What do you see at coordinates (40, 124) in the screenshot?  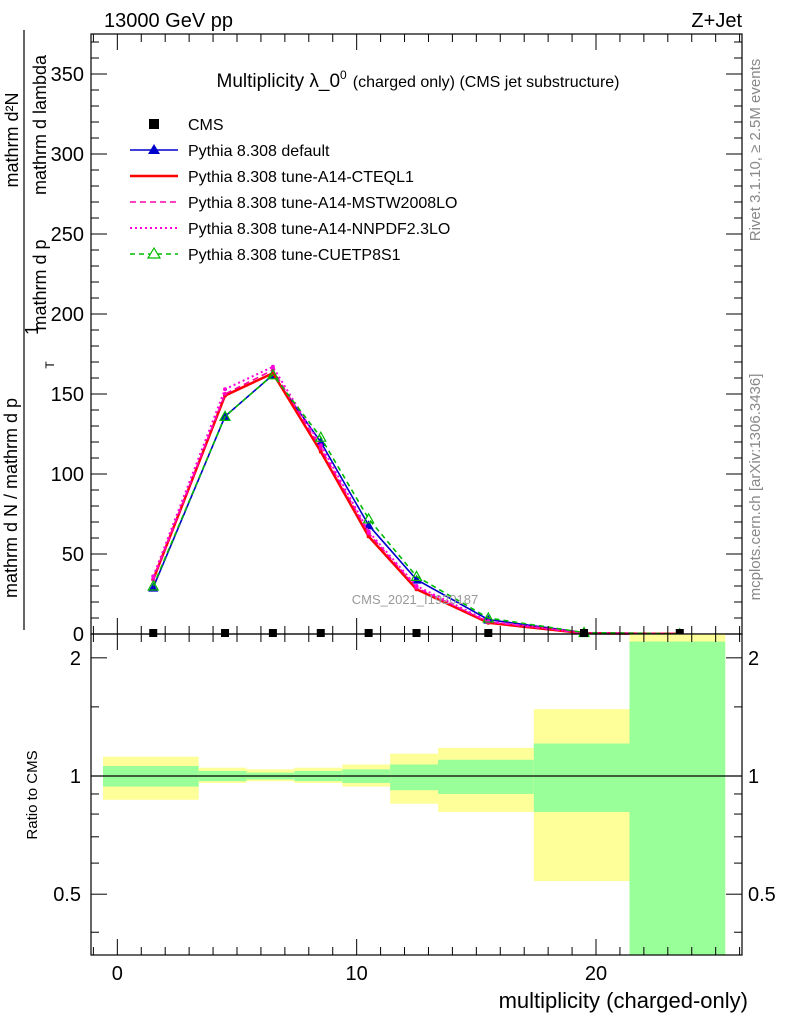 I see `main-y-label-denom-c: mathrm d lambda` at bounding box center [40, 124].